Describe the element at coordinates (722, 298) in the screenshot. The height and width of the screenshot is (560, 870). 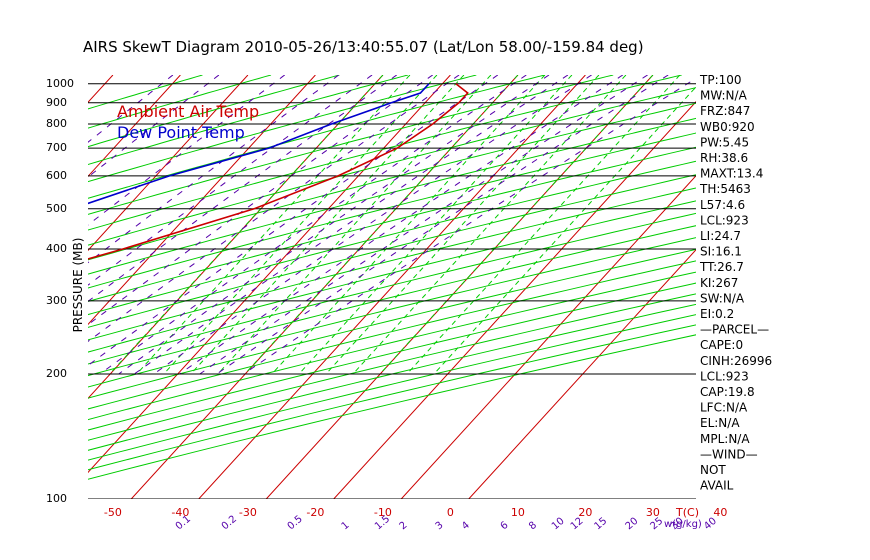
I see `index-item: SW:N/A` at that location.